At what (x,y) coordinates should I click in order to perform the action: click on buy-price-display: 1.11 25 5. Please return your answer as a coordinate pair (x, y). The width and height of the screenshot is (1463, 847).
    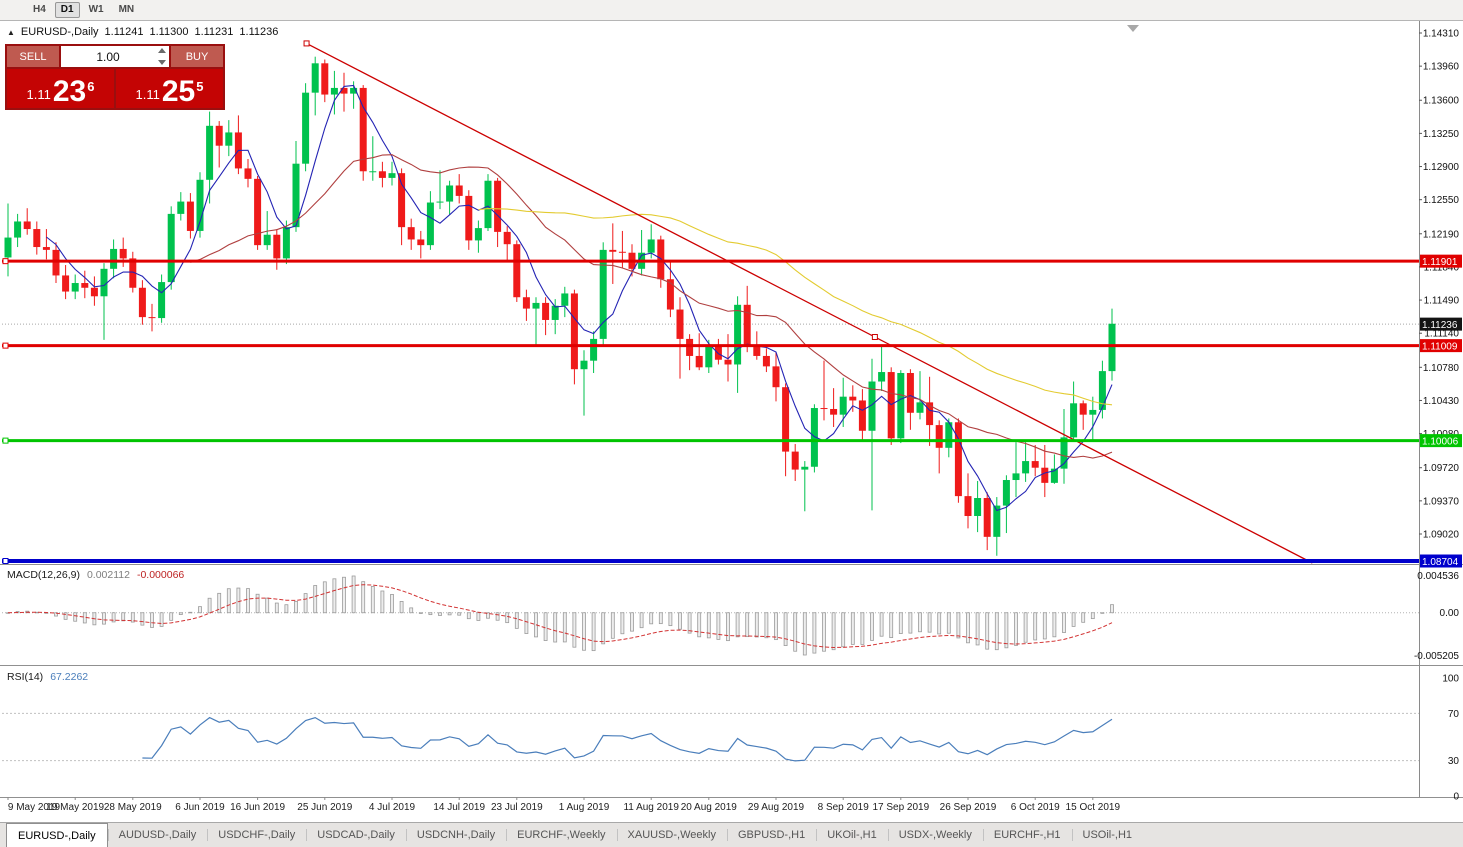
    Looking at the image, I should click on (169, 88).